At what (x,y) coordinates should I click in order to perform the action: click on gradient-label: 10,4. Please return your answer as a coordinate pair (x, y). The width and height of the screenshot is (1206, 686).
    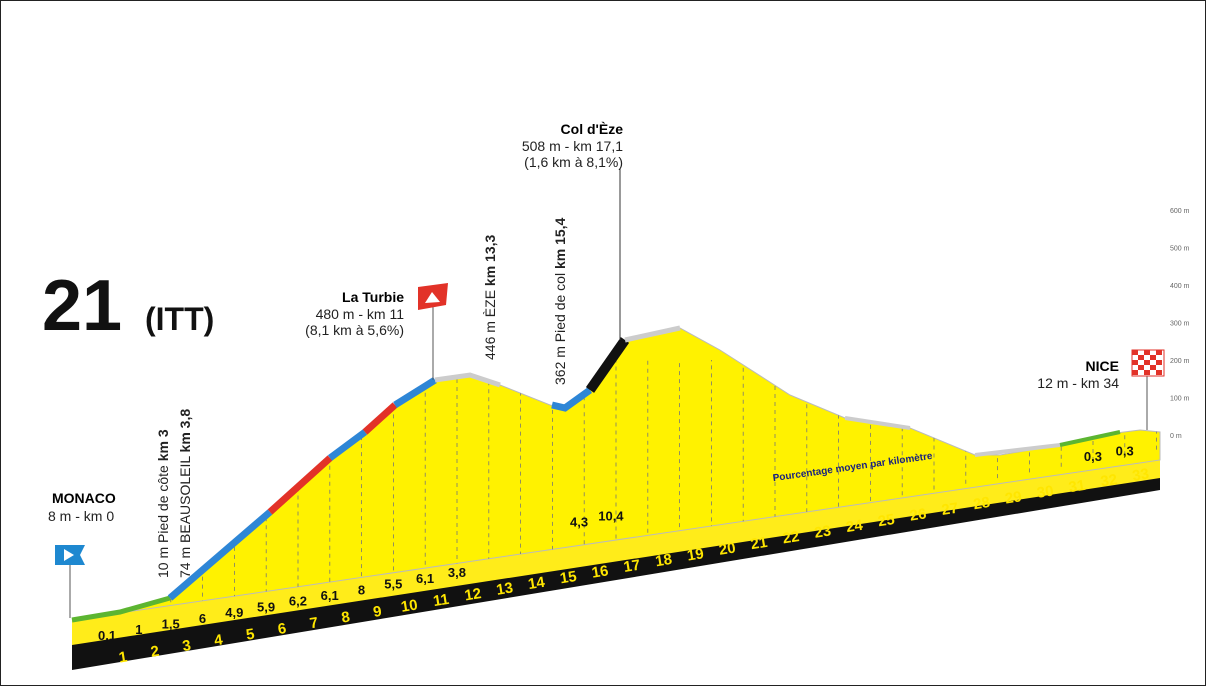
    Looking at the image, I should click on (611, 516).